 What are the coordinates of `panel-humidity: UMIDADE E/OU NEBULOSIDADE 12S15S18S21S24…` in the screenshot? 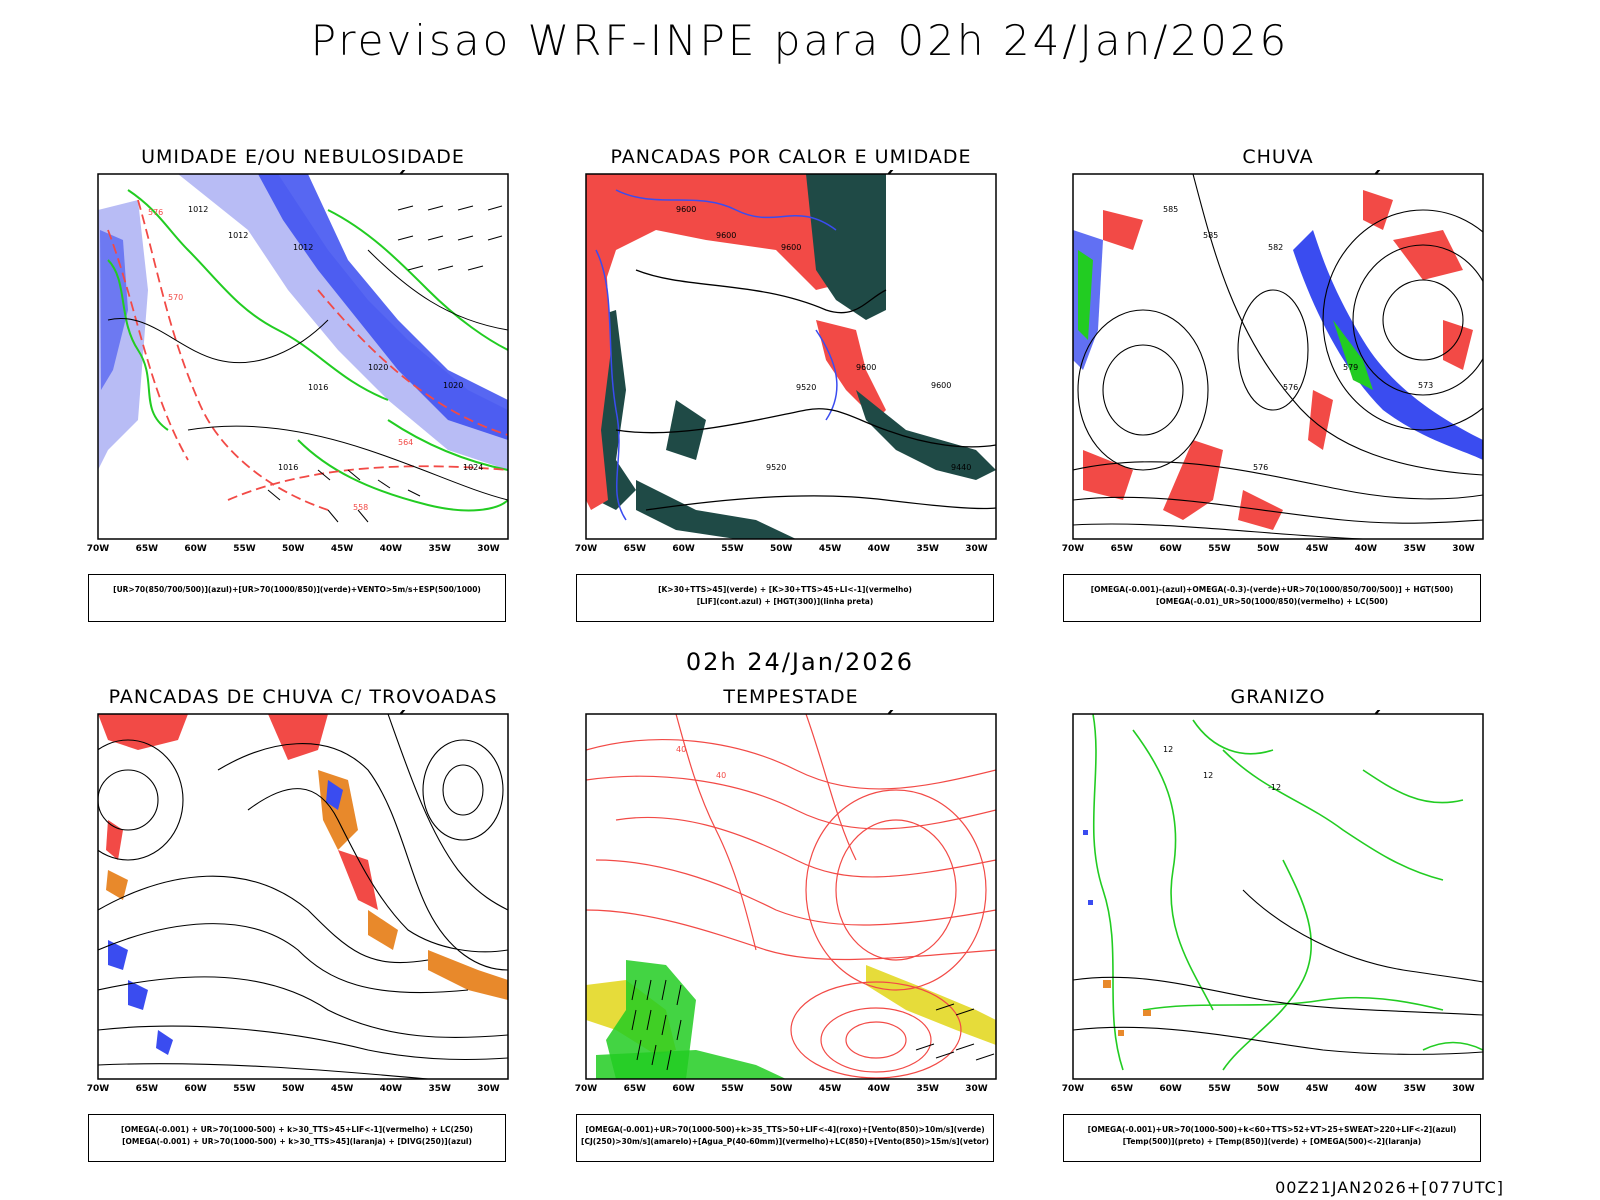 It's located at (303, 386).